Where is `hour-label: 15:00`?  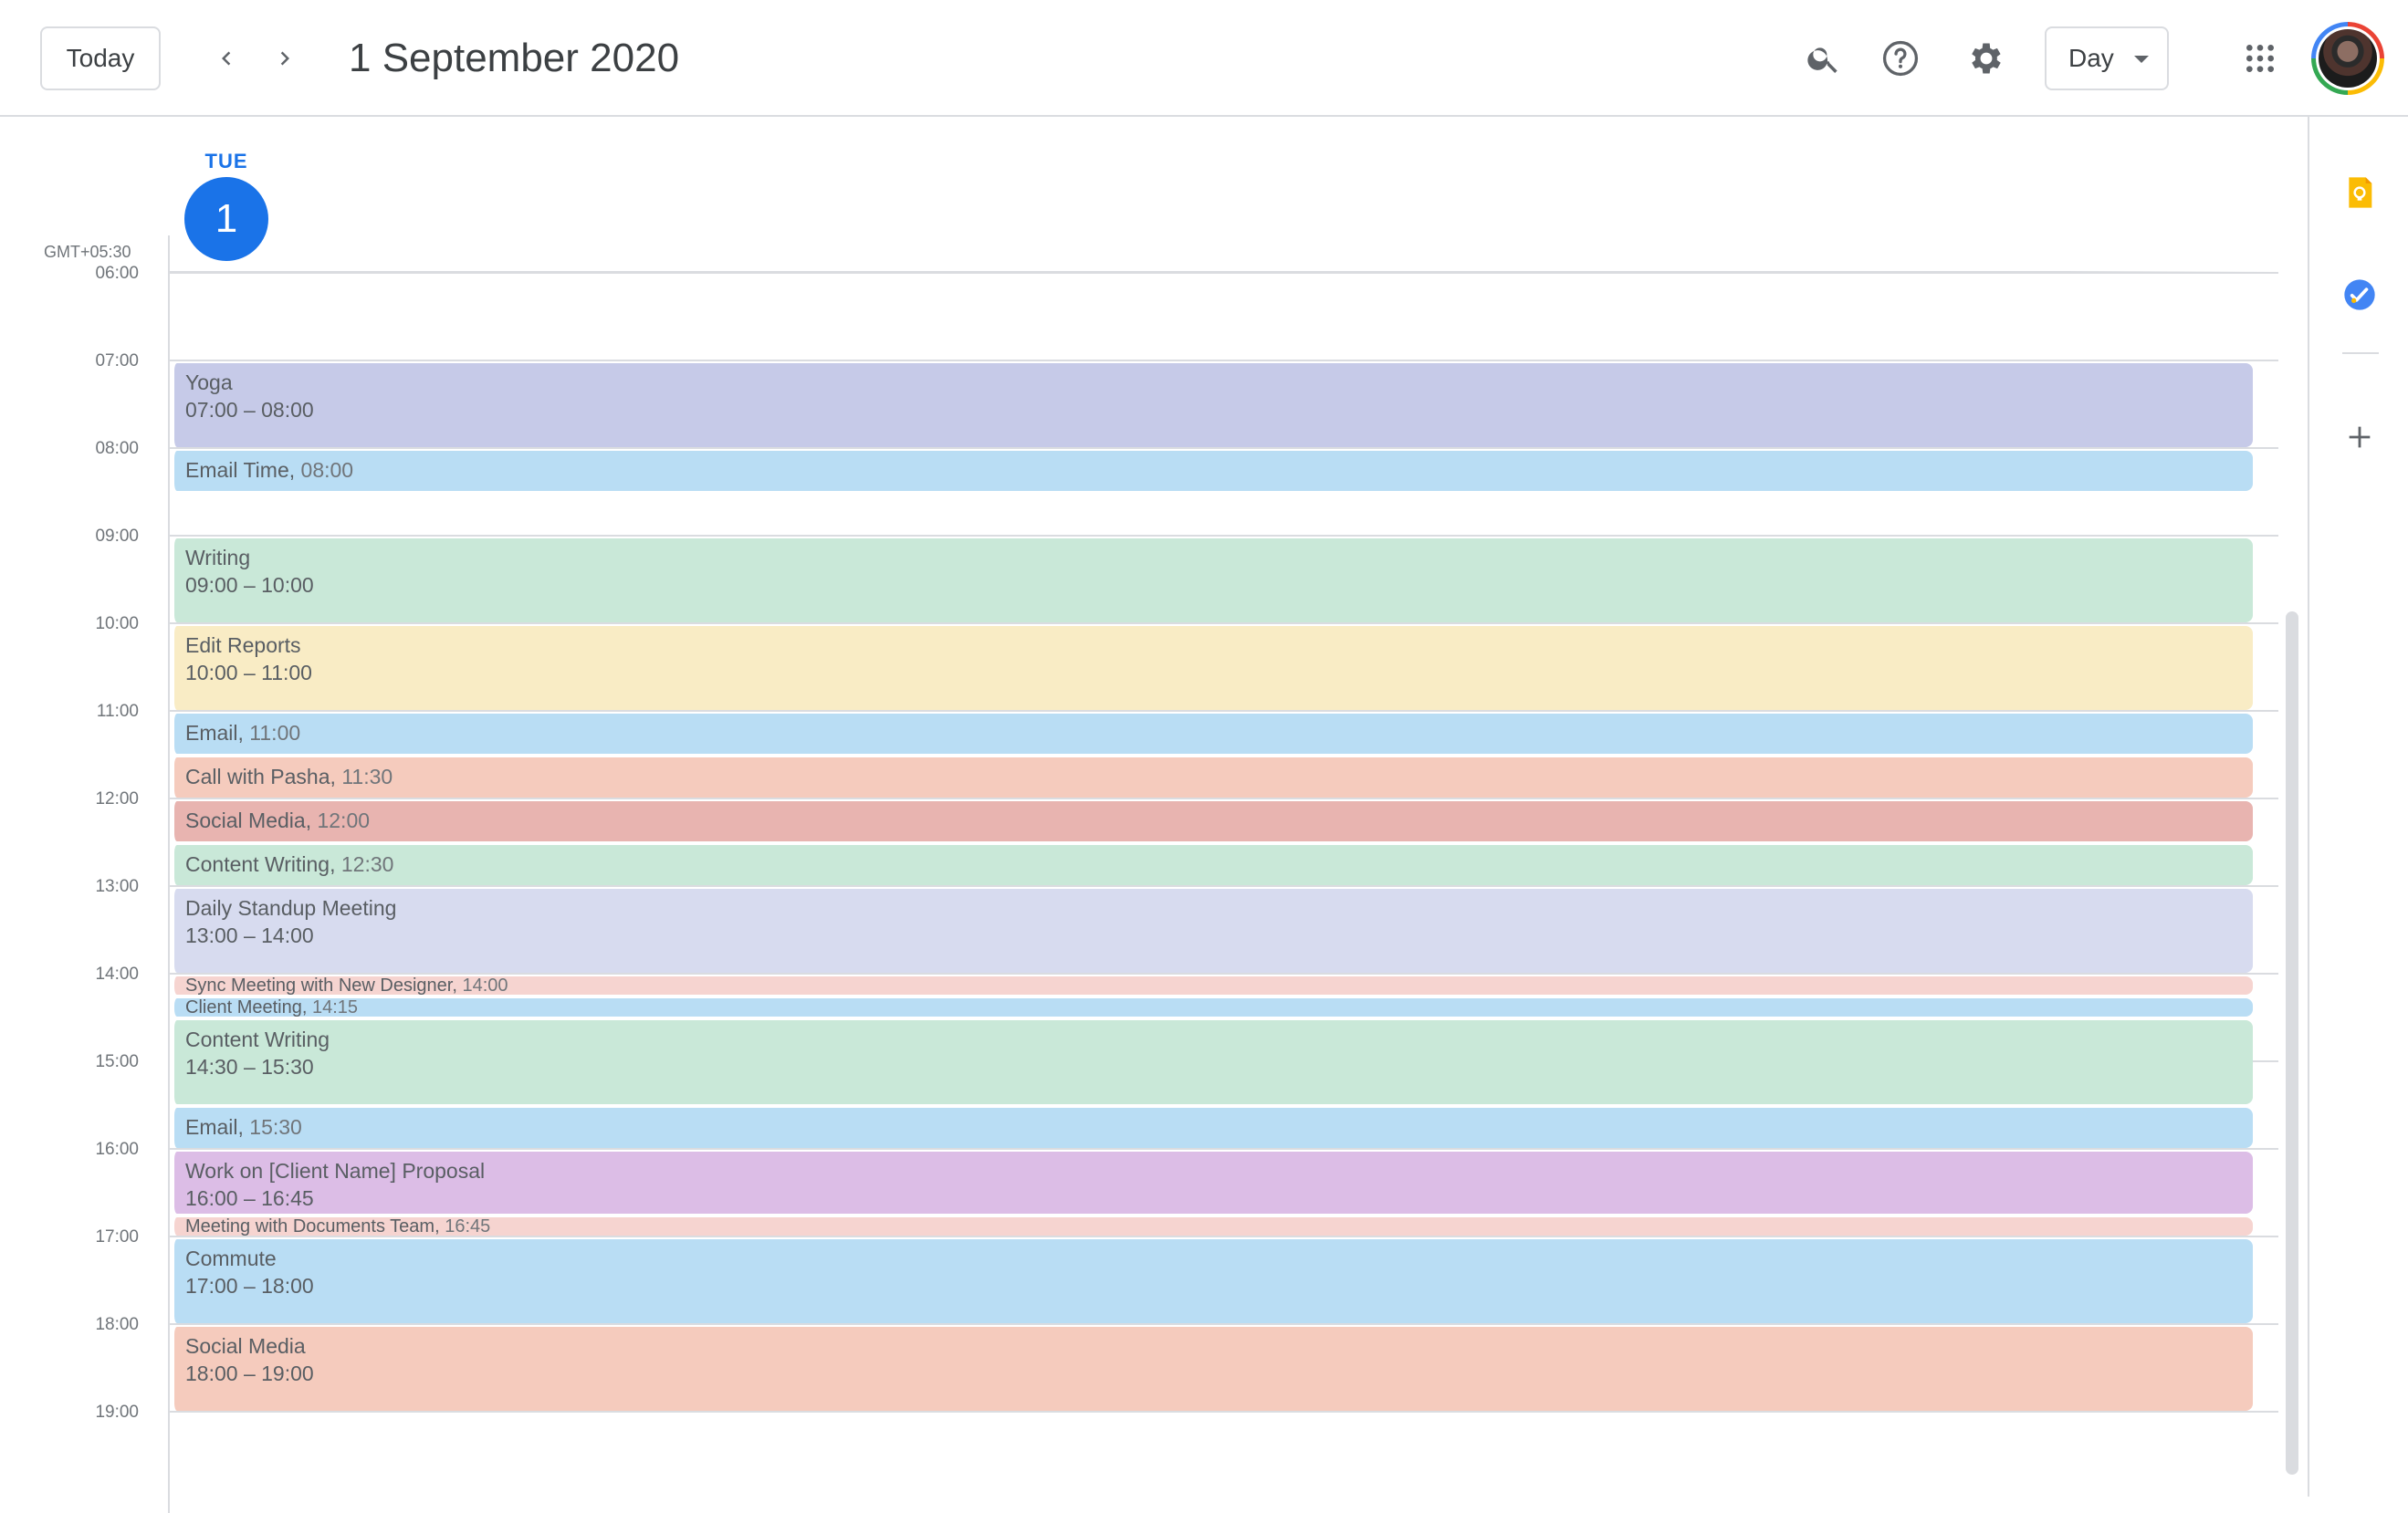 hour-label: 15:00 is located at coordinates (117, 1061).